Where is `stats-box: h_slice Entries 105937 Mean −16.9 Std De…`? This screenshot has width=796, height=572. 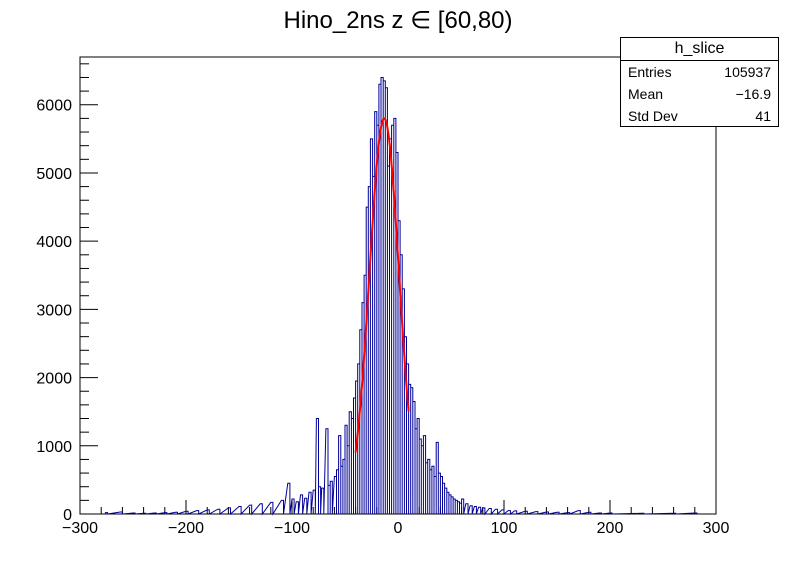 stats-box: h_slice Entries 105937 Mean −16.9 Std De… is located at coordinates (699, 82).